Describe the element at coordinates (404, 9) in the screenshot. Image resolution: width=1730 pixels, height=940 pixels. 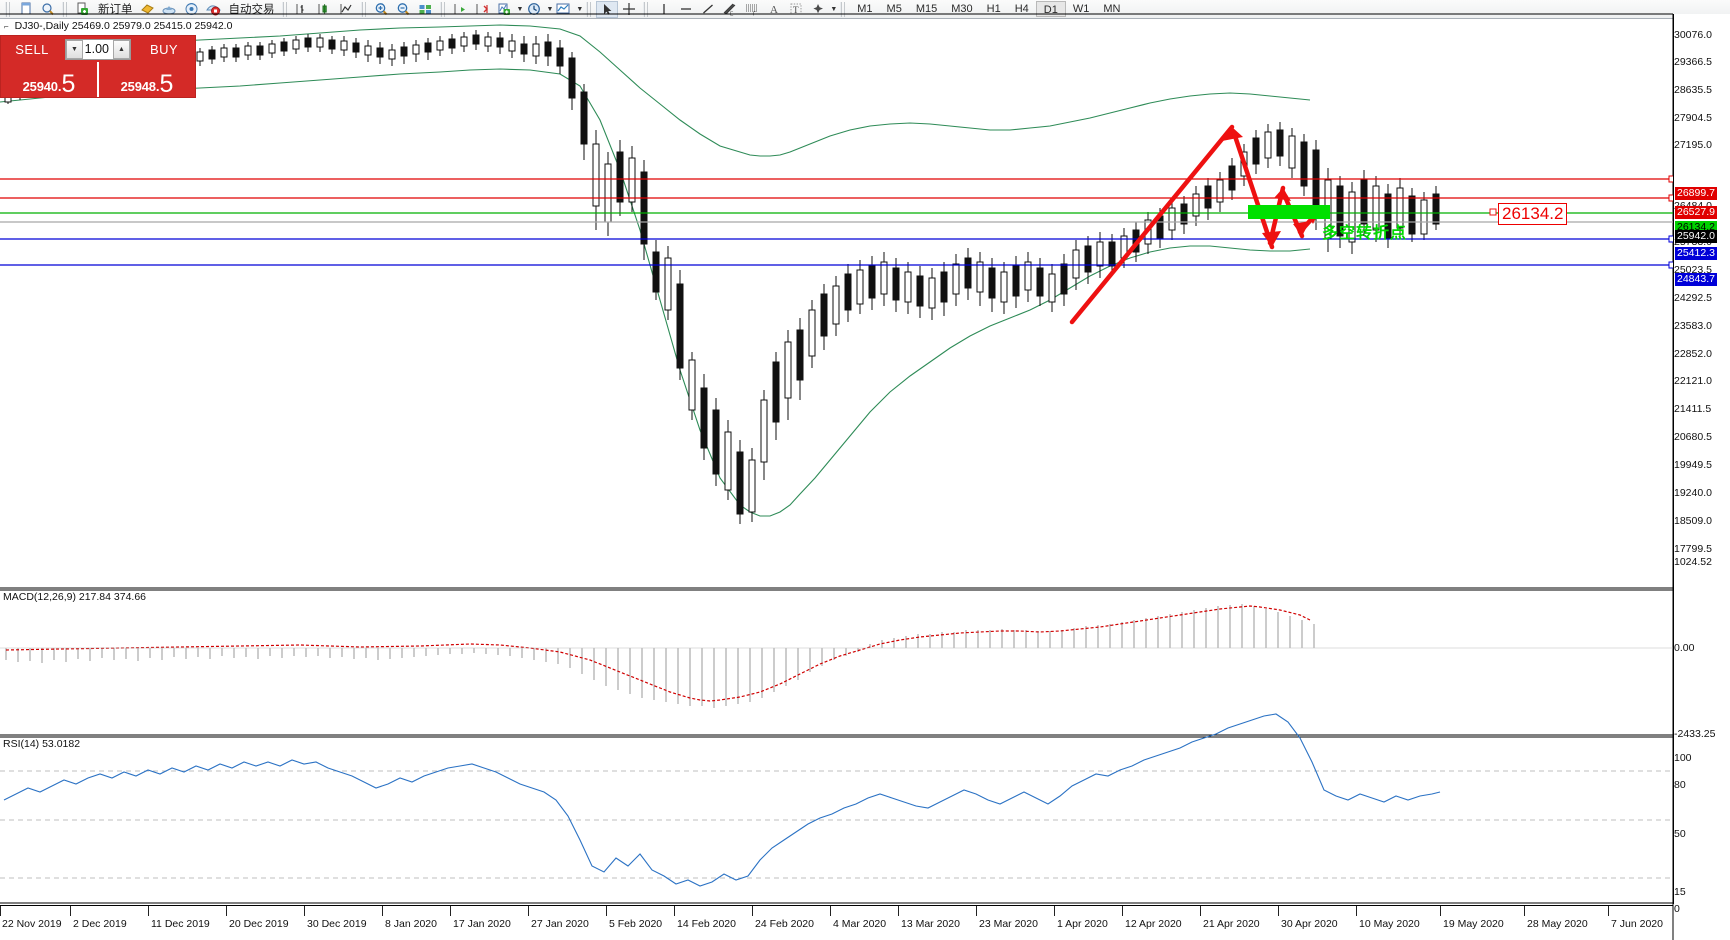
I see `zoom-out-icon` at that location.